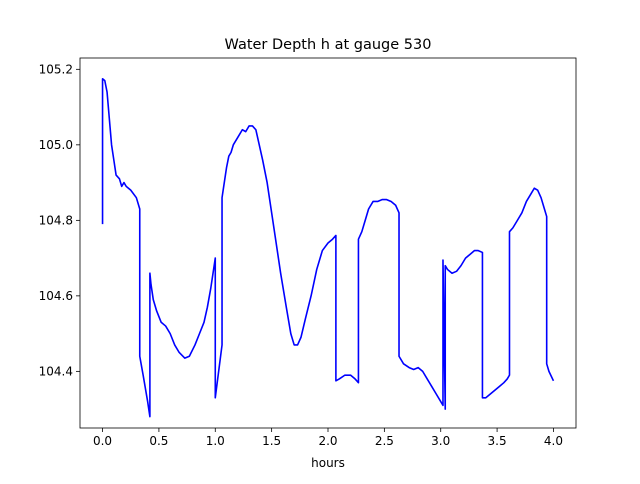 The height and width of the screenshot is (484, 640). I want to click on x-tick-label: 0.5, so click(158, 441).